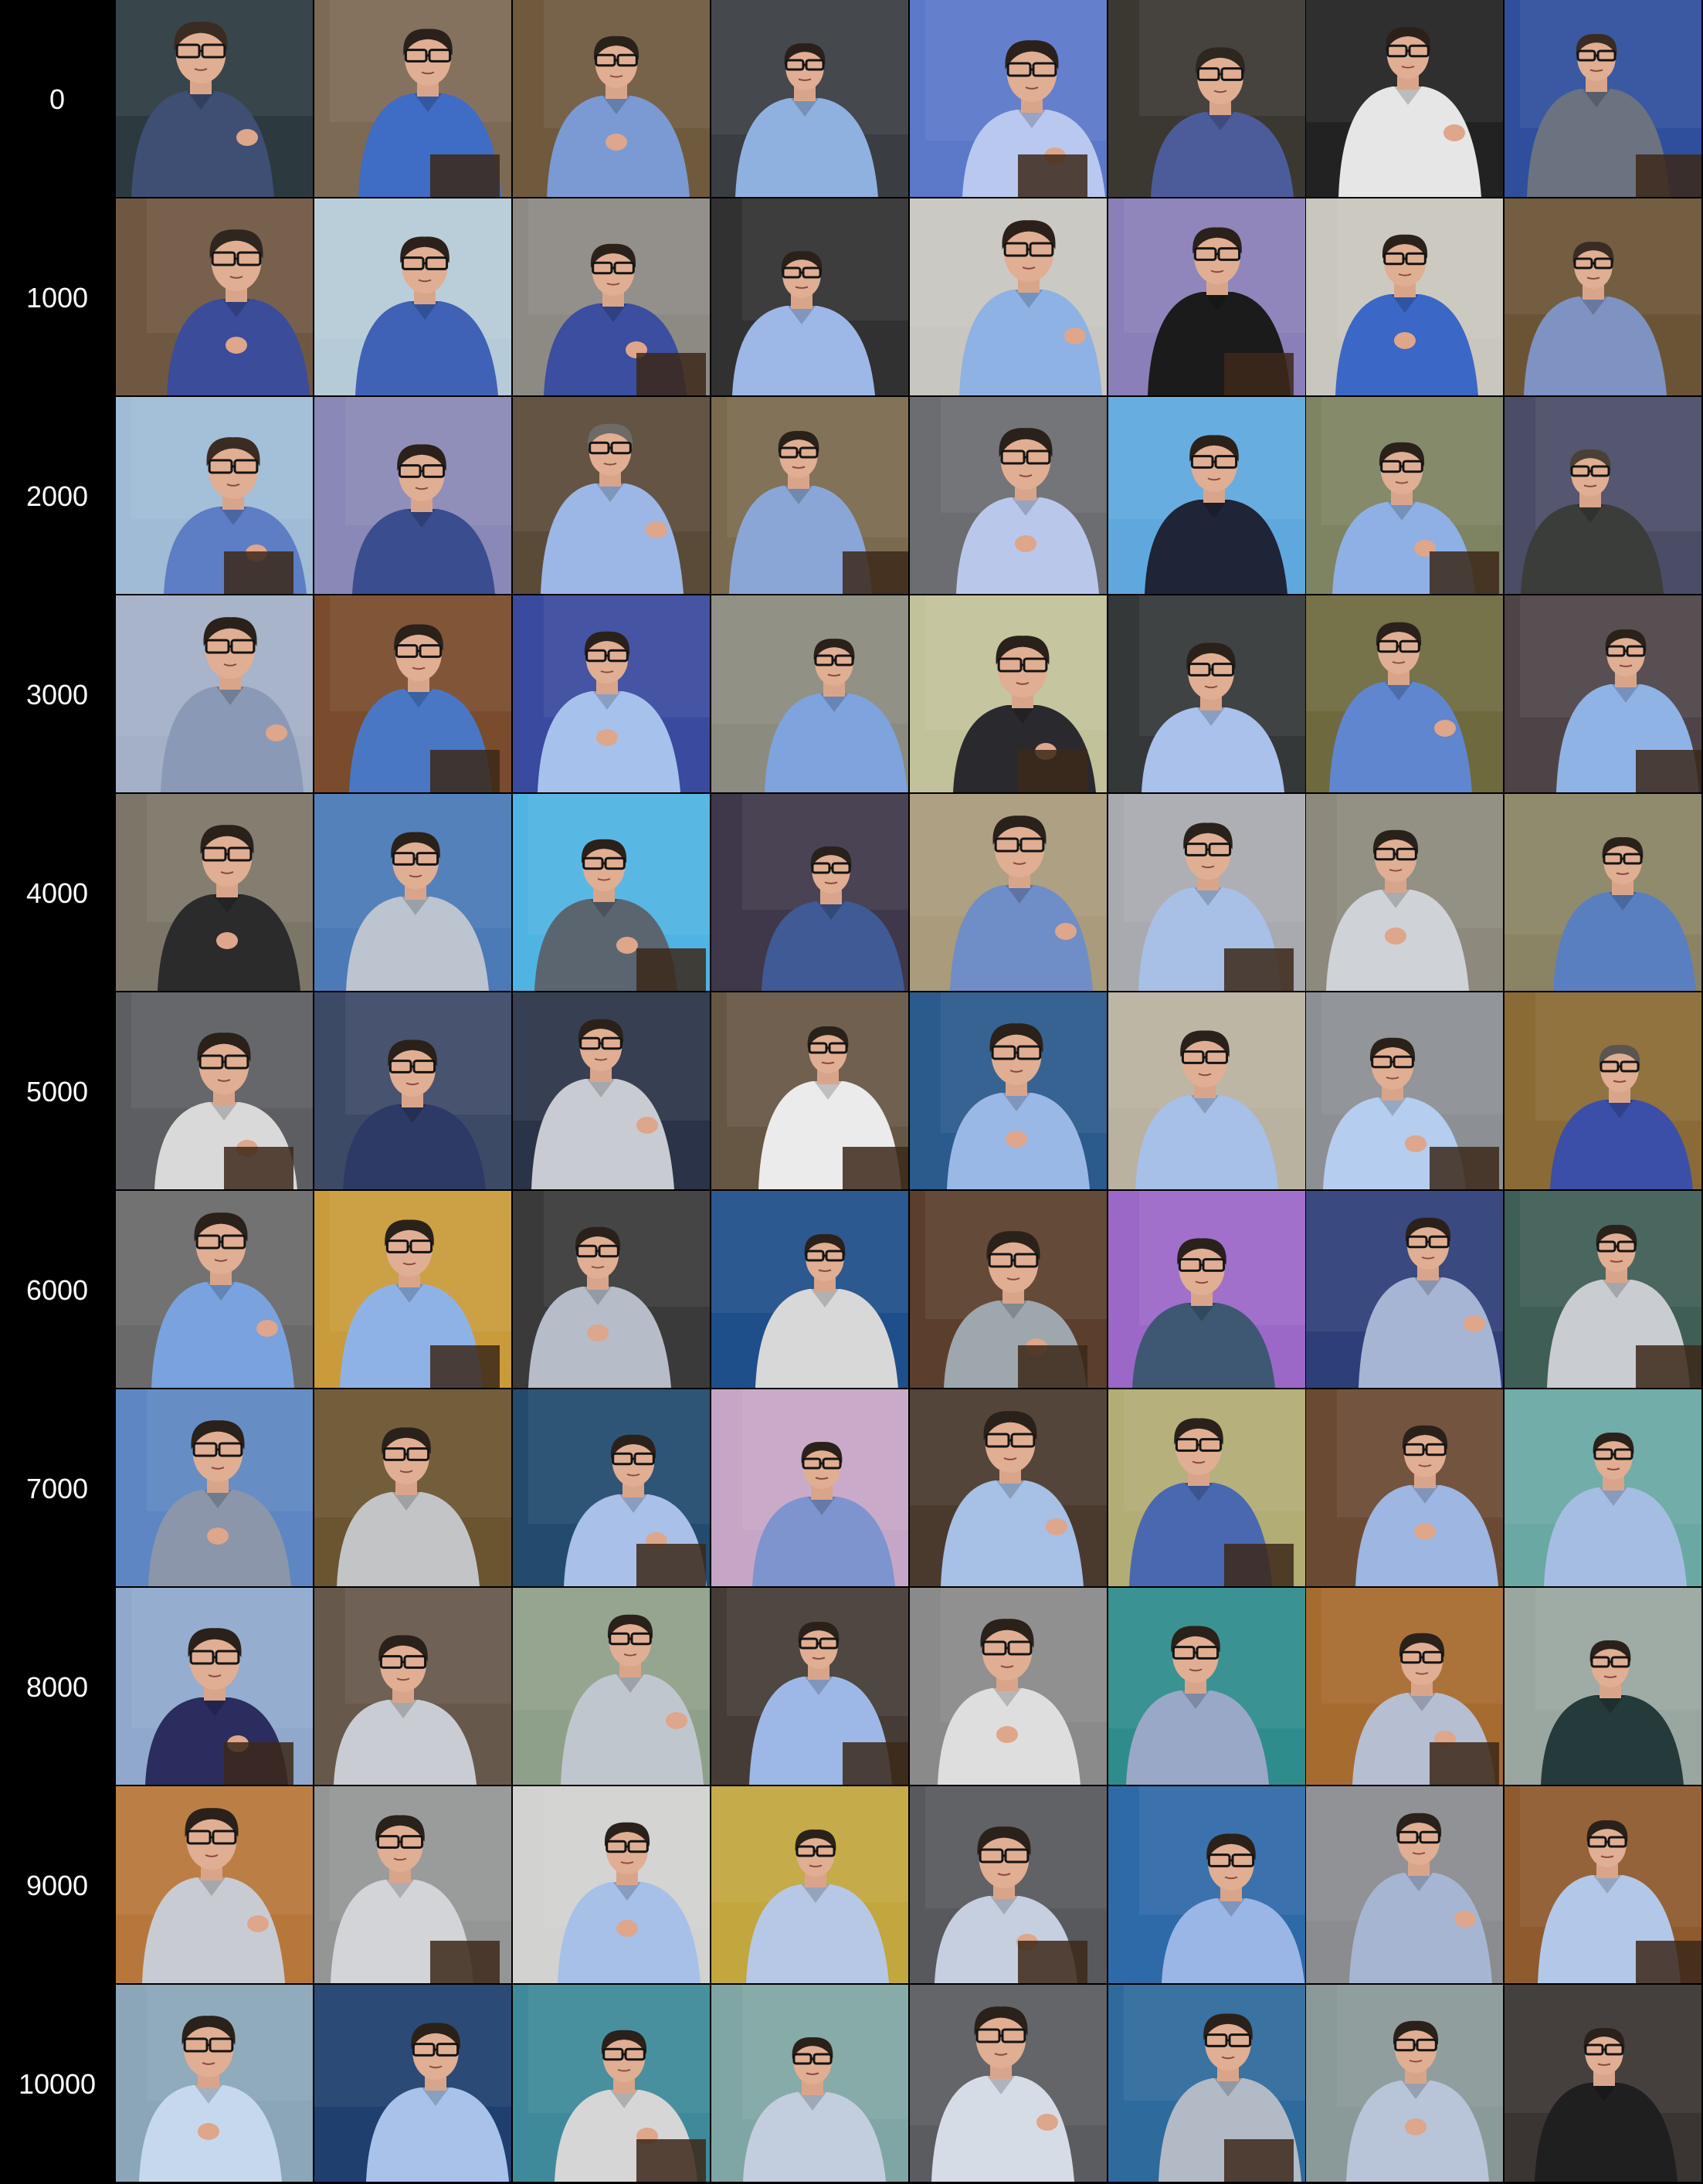 The width and height of the screenshot is (1703, 2184). Describe the element at coordinates (57, 694) in the screenshot. I see `row-label: 3000` at that location.